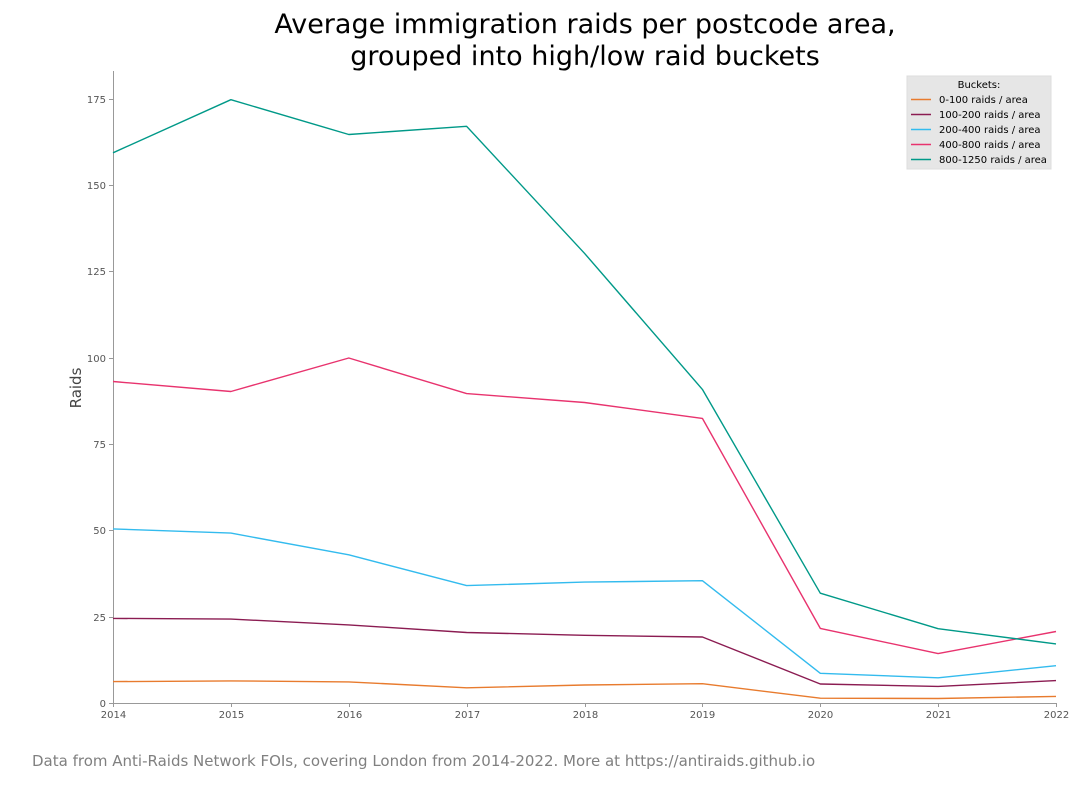 The width and height of the screenshot is (1080, 792). I want to click on legend-box, so click(979, 122).